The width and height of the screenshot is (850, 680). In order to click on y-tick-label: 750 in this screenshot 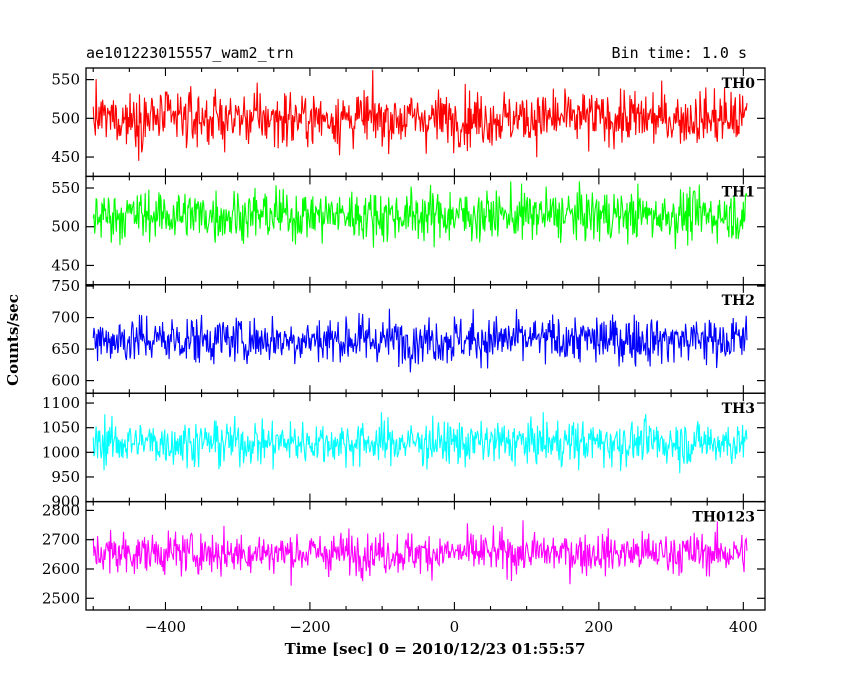, I will do `click(65, 286)`.